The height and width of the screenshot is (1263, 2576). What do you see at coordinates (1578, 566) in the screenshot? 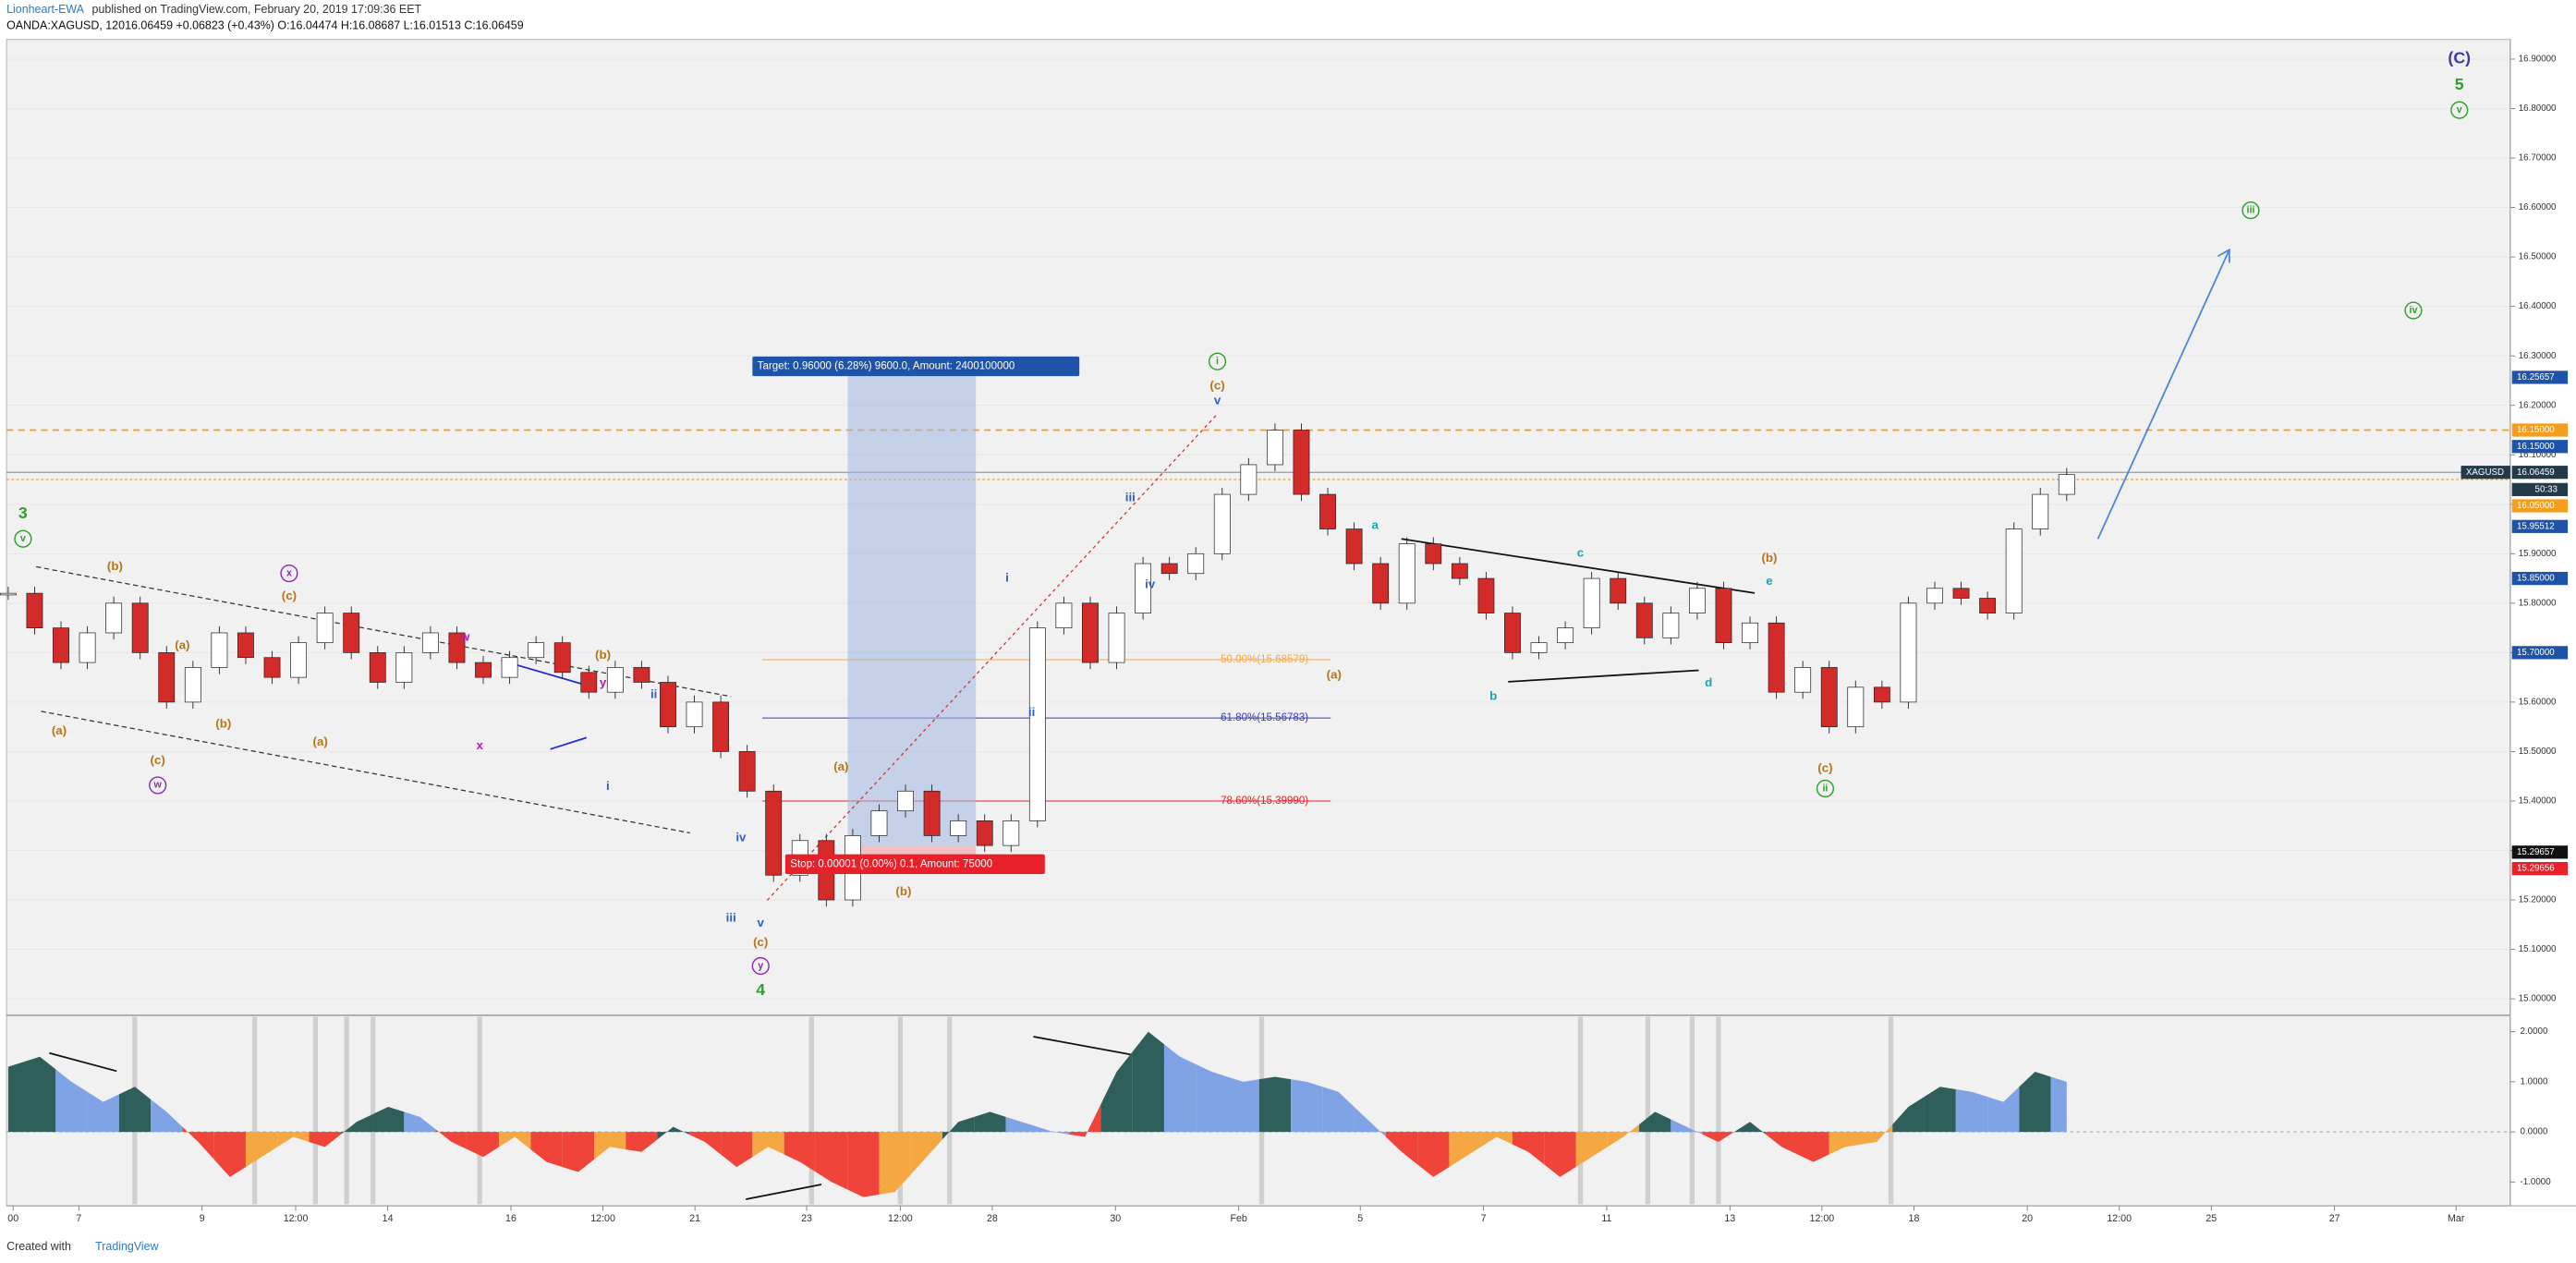
I see `triangle-line` at bounding box center [1578, 566].